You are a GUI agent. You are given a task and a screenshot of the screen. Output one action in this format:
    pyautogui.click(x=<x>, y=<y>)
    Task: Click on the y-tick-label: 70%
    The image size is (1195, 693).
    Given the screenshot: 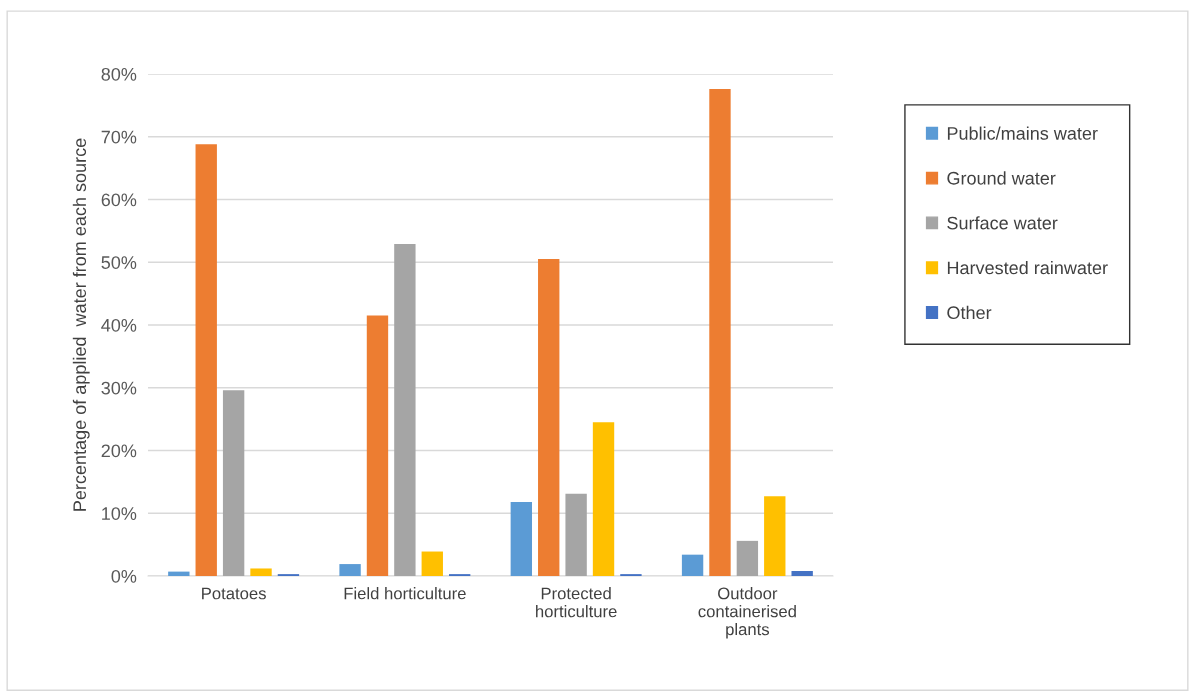 What is the action you would take?
    pyautogui.click(x=119, y=137)
    